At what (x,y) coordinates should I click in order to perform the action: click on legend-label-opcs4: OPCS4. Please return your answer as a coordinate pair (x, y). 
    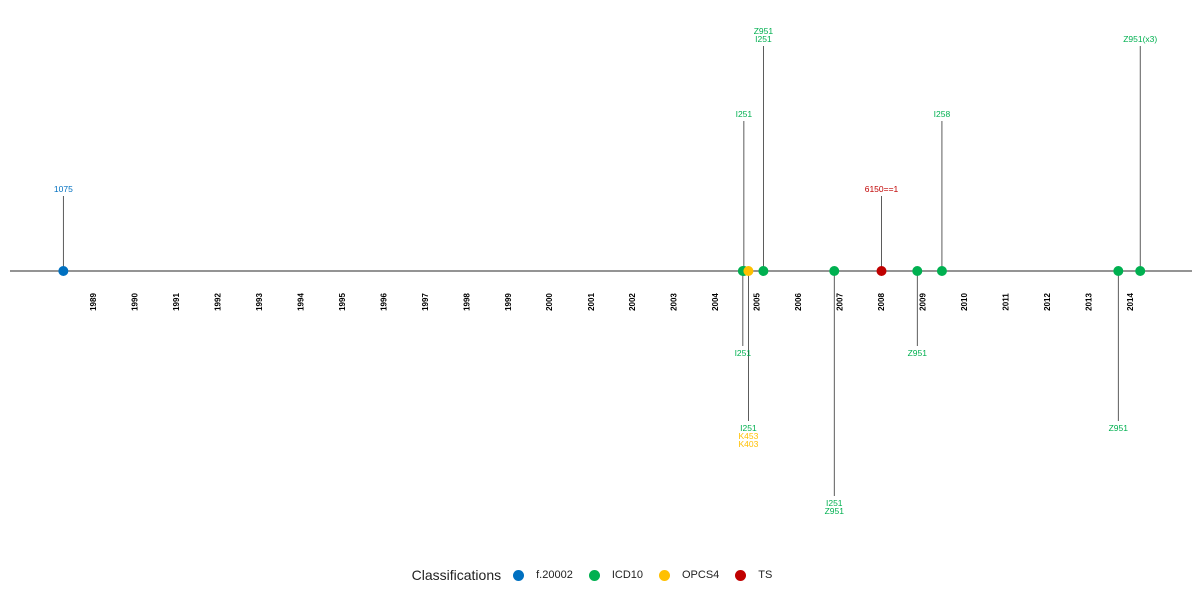
    Looking at the image, I should click on (701, 575).